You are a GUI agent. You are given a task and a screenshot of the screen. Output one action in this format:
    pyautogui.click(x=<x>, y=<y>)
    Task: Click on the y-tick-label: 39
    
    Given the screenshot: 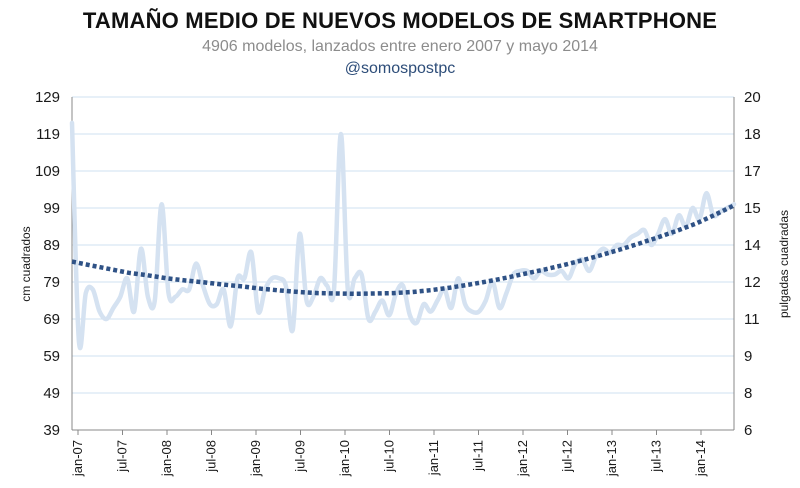 What is the action you would take?
    pyautogui.click(x=51, y=430)
    